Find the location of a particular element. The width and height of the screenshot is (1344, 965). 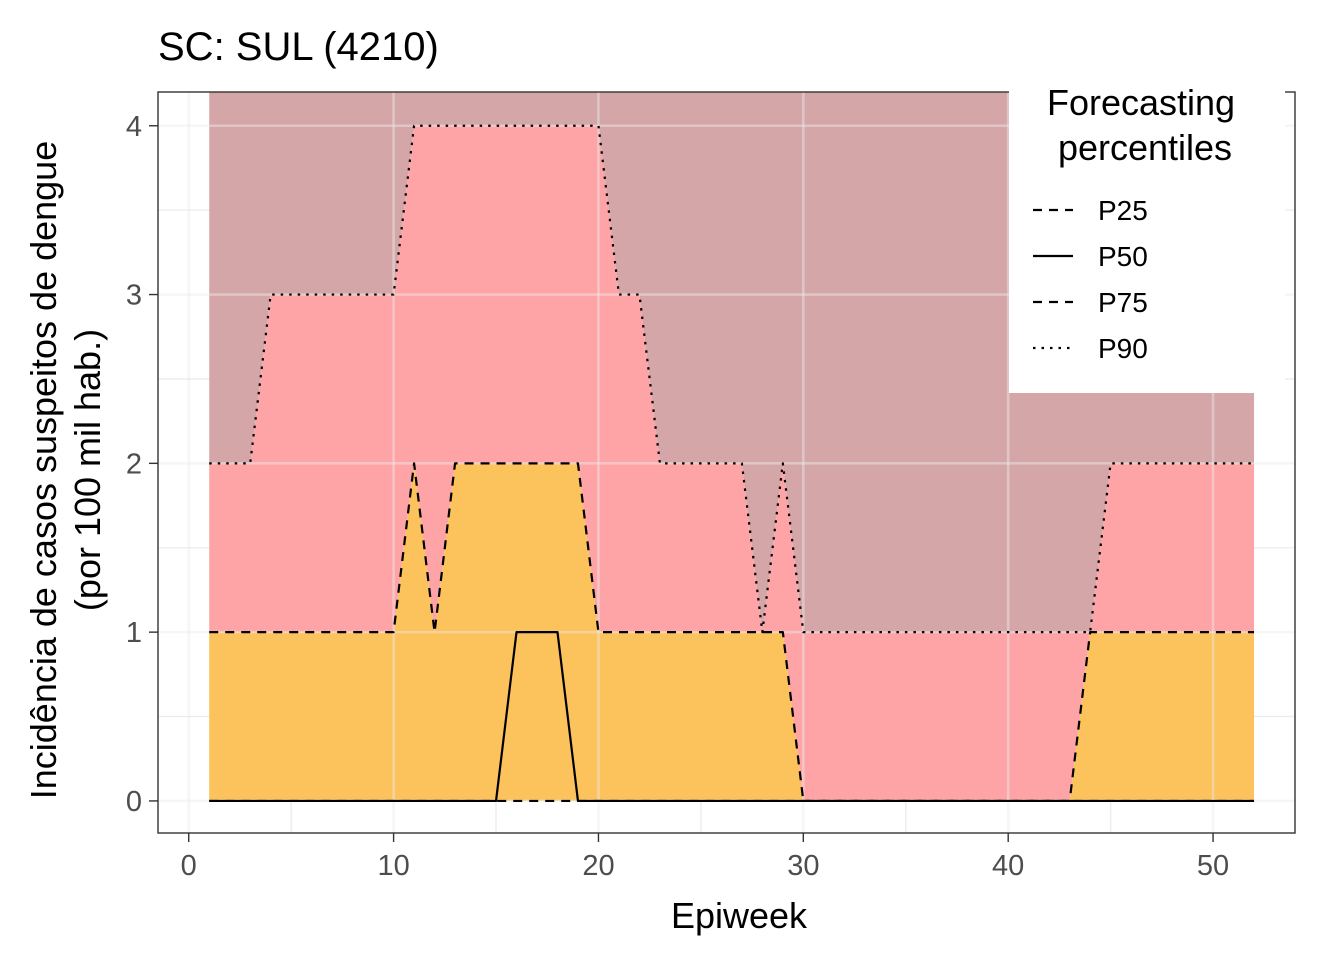

y-axis-title-line-1: Incidência de casos suspeitos de dengue is located at coordinates (43, 470).